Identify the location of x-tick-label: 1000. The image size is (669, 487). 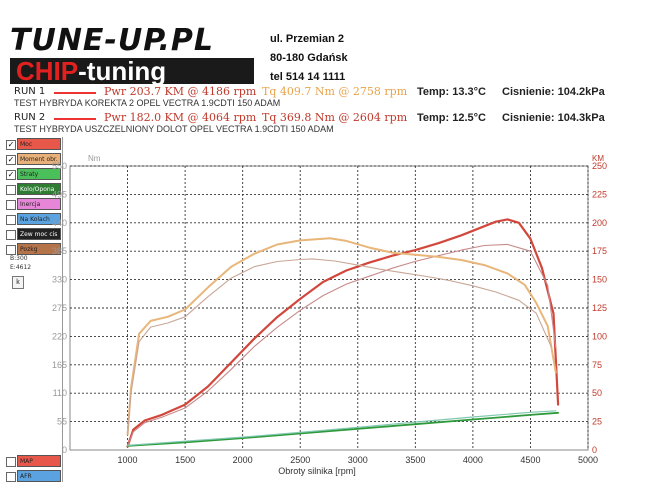
(128, 460).